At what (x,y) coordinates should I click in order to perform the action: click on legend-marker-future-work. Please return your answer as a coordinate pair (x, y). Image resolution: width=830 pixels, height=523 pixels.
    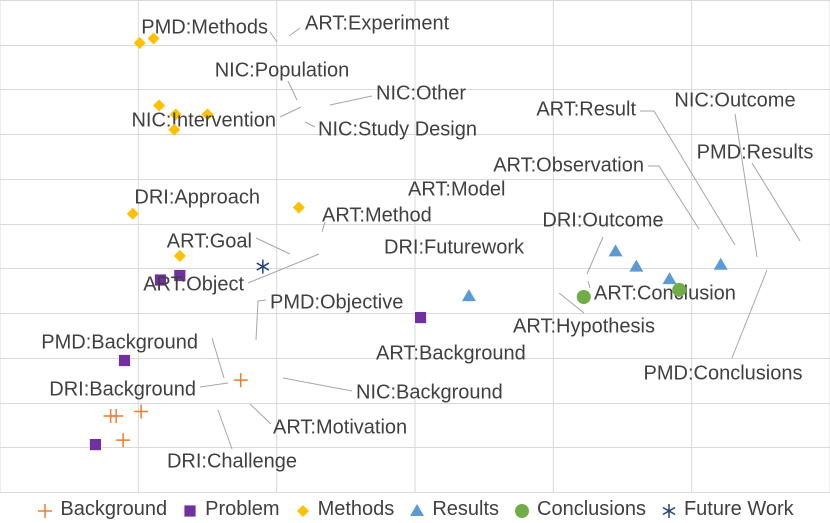
    Looking at the image, I should click on (669, 510).